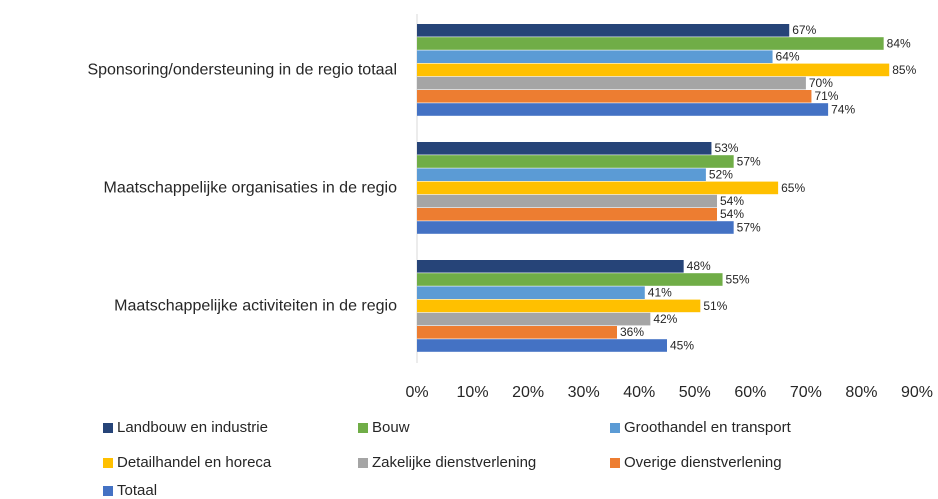 The width and height of the screenshot is (938, 499). Describe the element at coordinates (804, 30) in the screenshot. I see `data-label: 67%` at that location.